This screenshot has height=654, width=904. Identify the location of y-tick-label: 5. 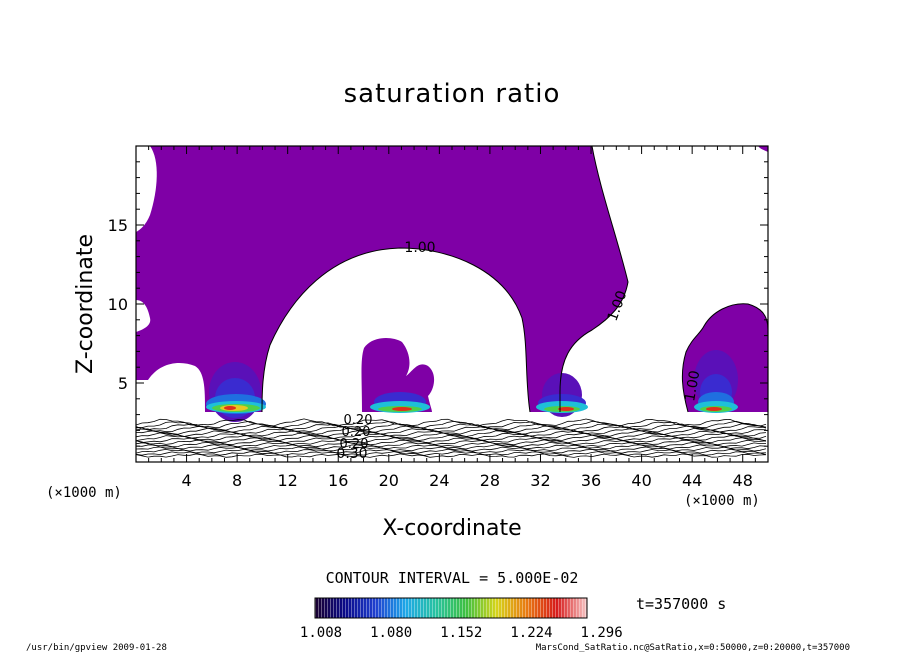
(123, 383).